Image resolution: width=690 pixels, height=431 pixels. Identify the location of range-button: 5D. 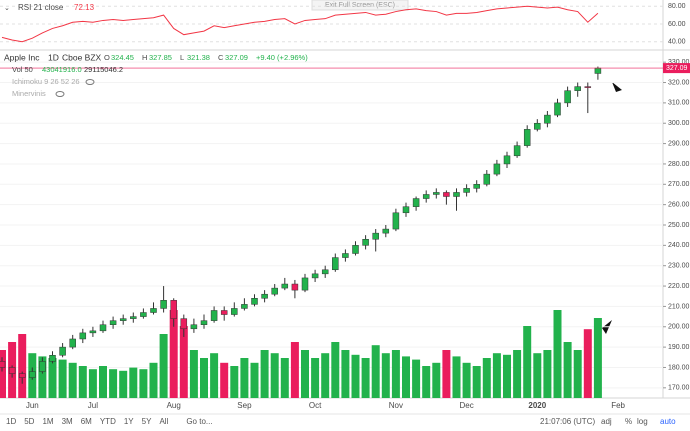
(29, 421).